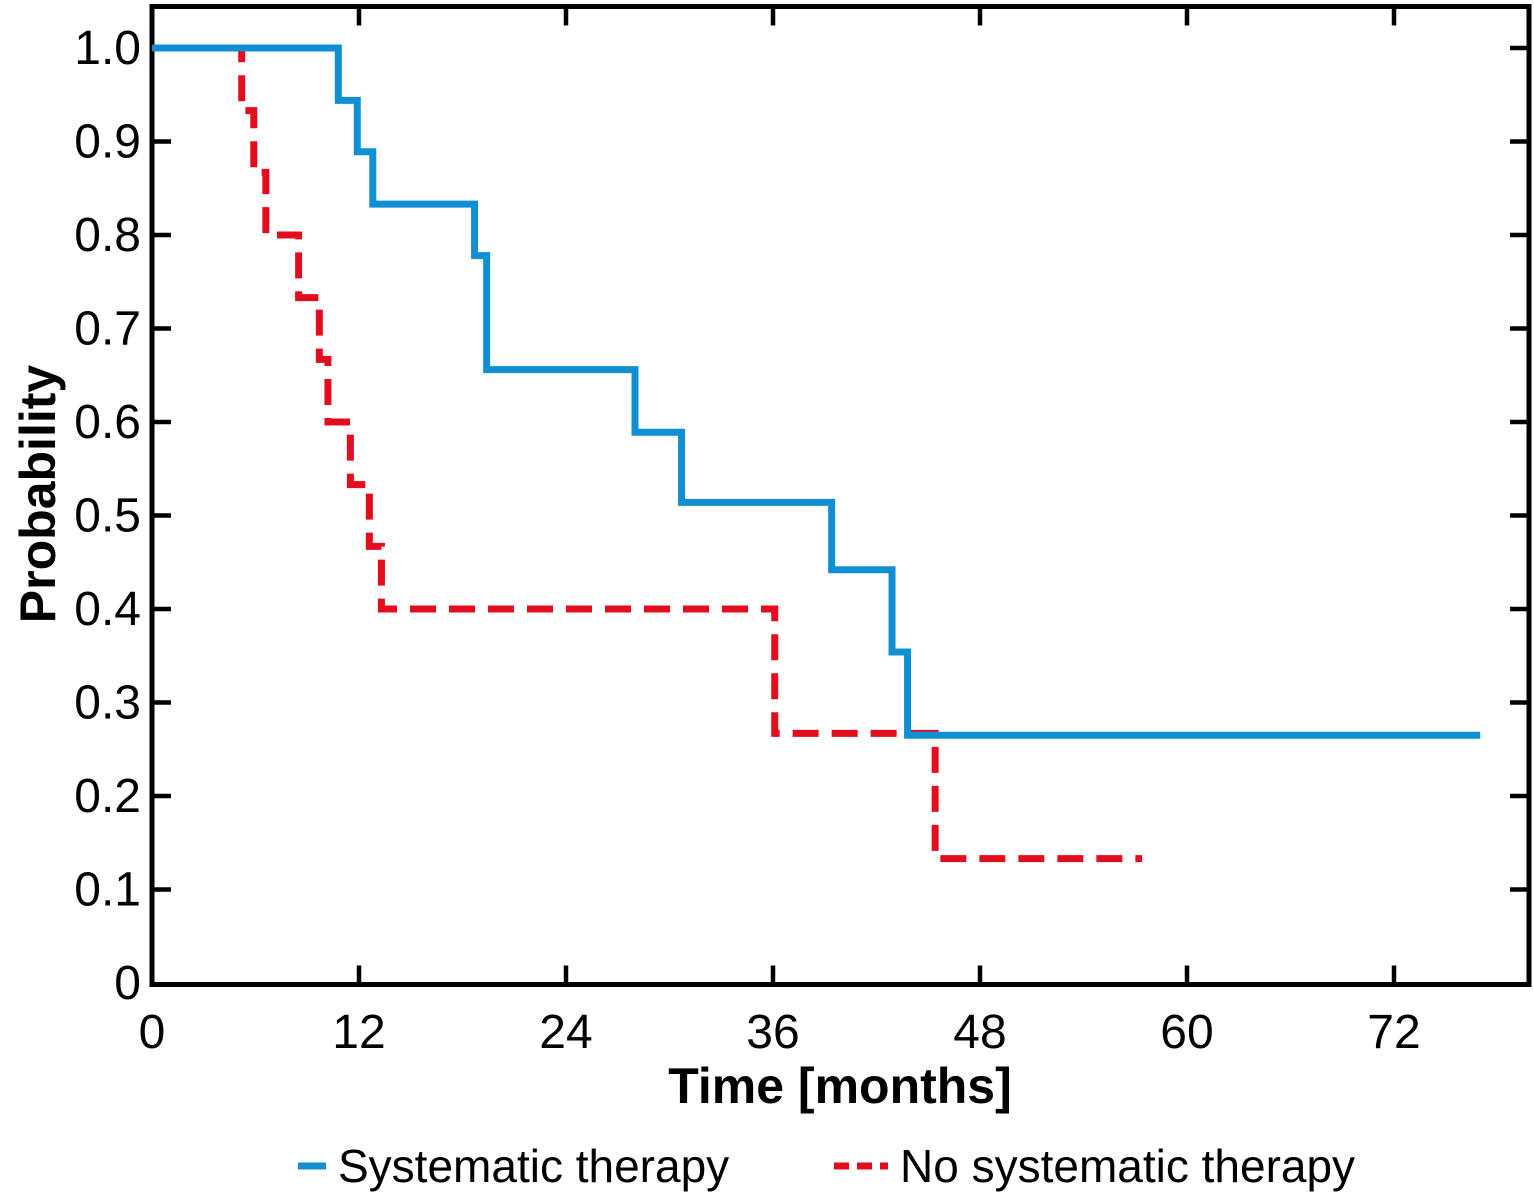  What do you see at coordinates (565, 1032) in the screenshot?
I see `x-tick-label: 24` at bounding box center [565, 1032].